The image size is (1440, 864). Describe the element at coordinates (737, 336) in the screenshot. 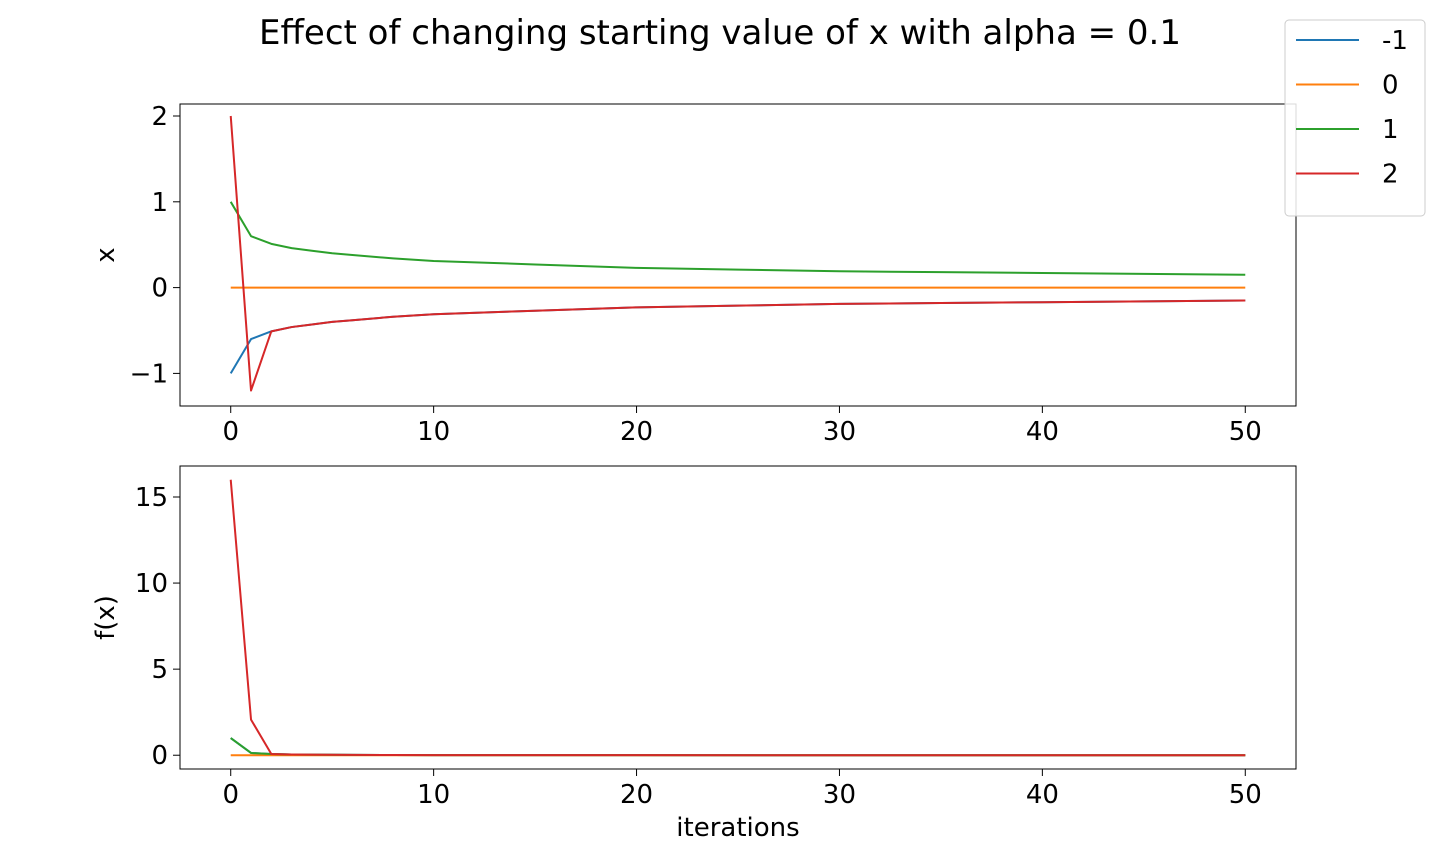

I see `top-series-line--1` at that location.